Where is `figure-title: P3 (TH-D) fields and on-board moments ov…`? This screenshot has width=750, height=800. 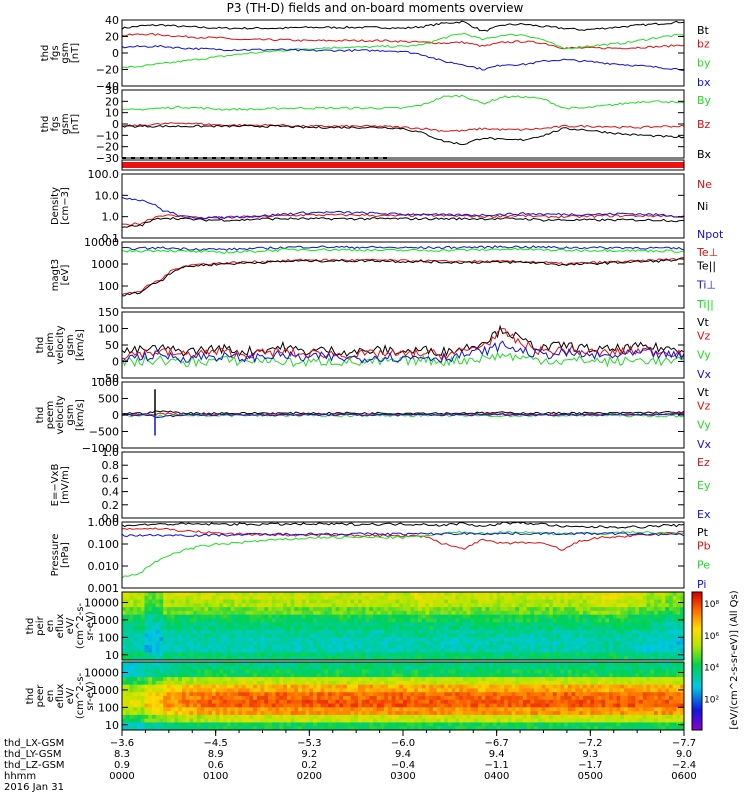
figure-title: P3 (TH-D) fields and on-board moments ov… is located at coordinates (375, 8).